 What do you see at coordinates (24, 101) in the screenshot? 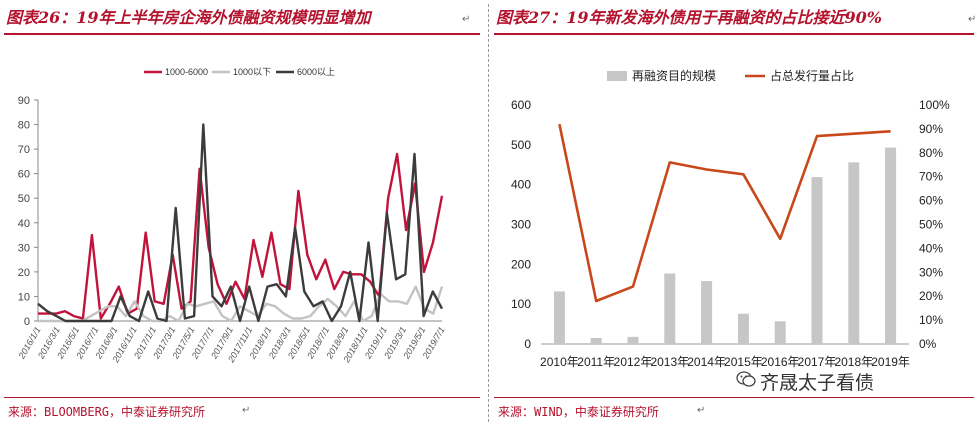
I see `y-tick-label: 90` at bounding box center [24, 101].